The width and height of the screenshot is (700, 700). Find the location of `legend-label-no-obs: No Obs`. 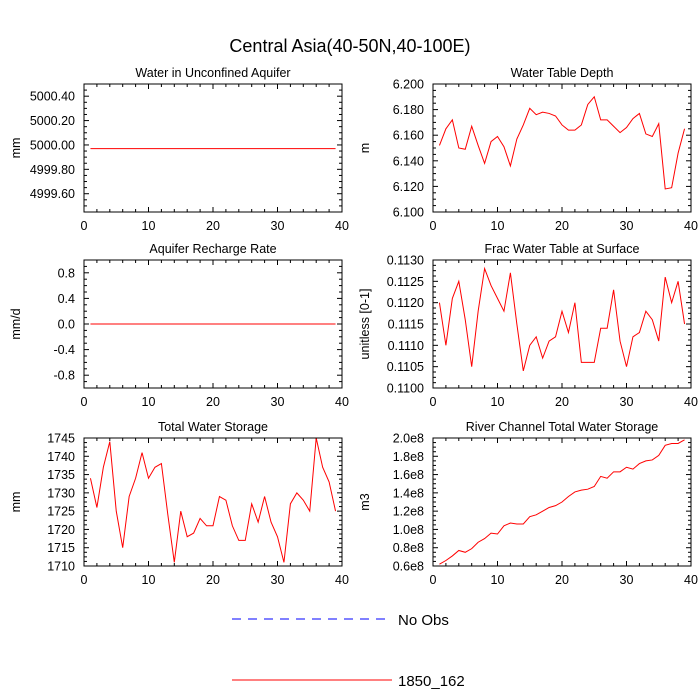

legend-label-no-obs: No Obs is located at coordinates (423, 620).